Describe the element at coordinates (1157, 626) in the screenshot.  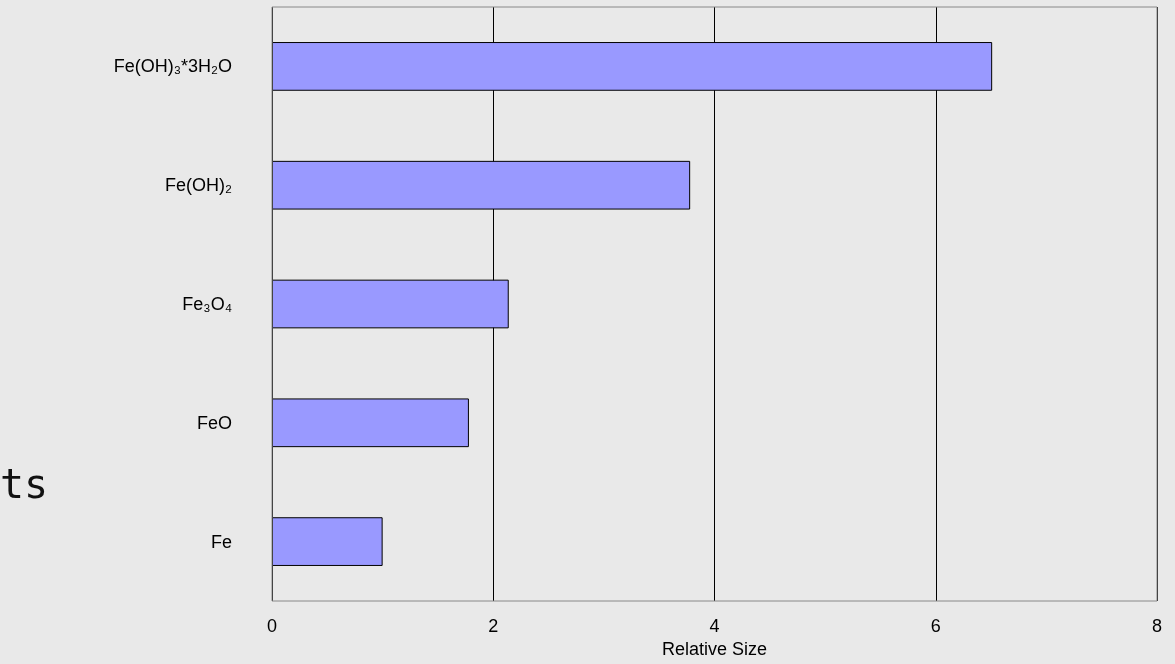
I see `x-tick-label: 8` at that location.